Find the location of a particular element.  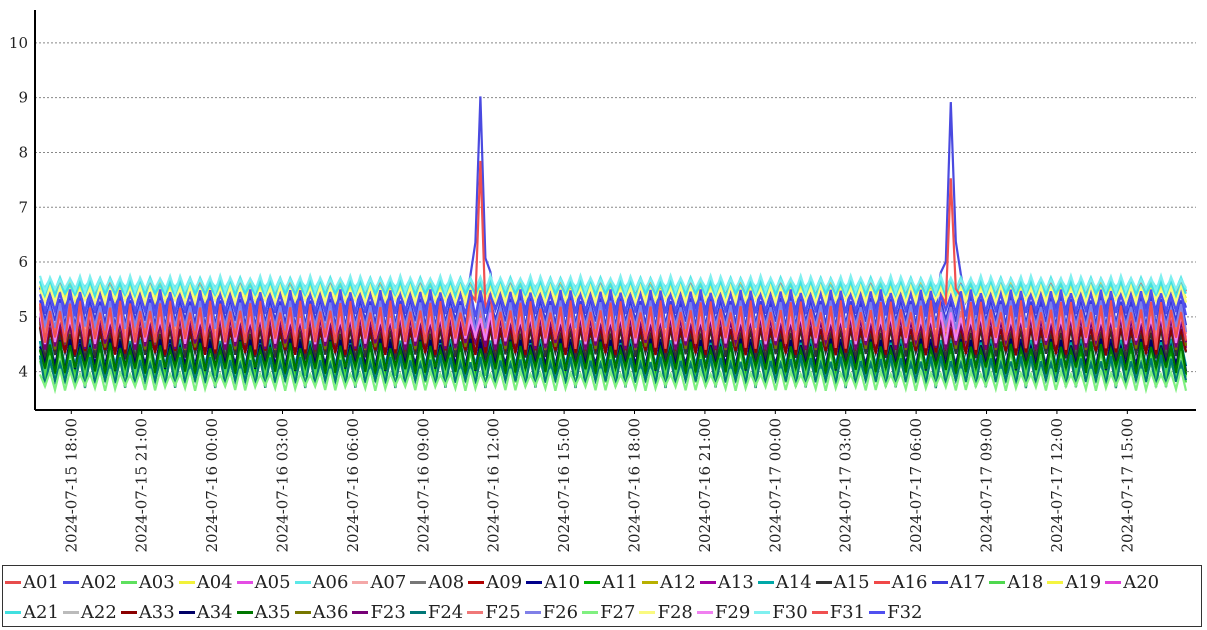

legend-item-a22: A22 is located at coordinates (89, 612).